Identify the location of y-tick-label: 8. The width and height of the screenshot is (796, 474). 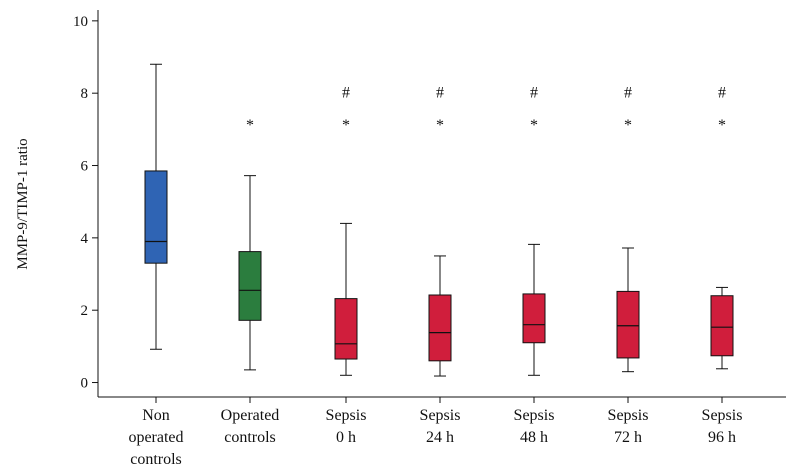
(85, 94).